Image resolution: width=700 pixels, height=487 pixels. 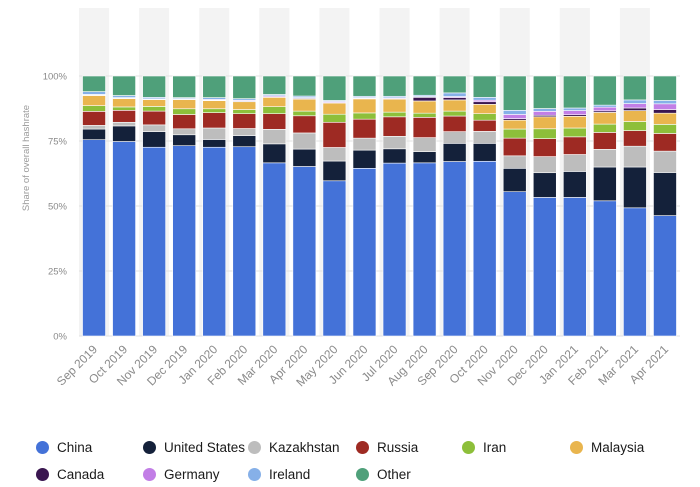 I want to click on y-tick-label: 0%, so click(x=60, y=337).